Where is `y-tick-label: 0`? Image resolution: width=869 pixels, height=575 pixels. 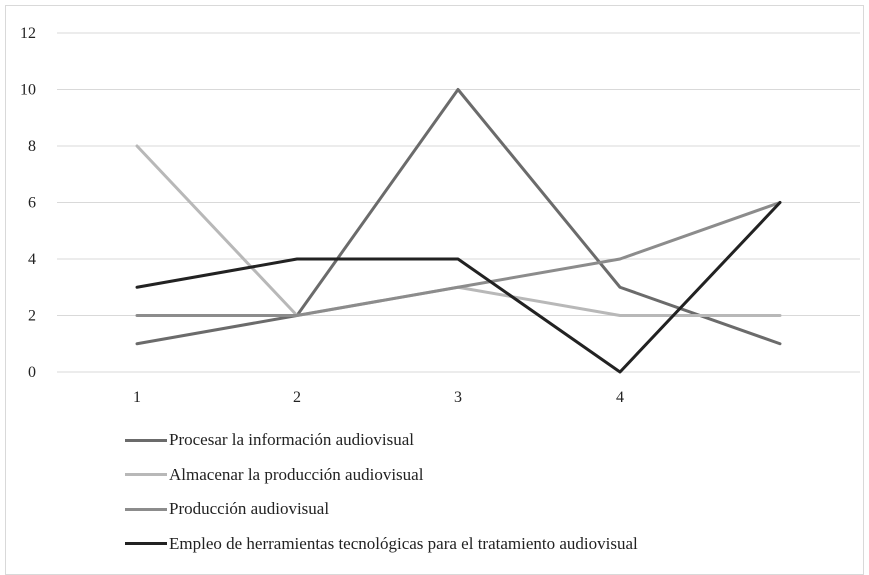 y-tick-label: 0 is located at coordinates (32, 372).